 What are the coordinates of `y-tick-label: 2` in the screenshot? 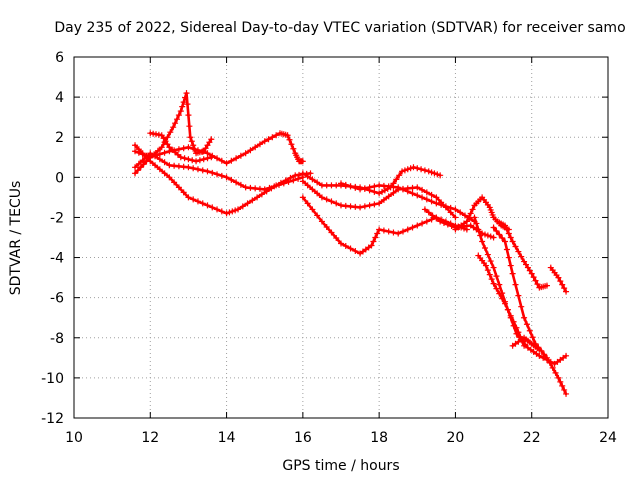 It's located at (59, 138).